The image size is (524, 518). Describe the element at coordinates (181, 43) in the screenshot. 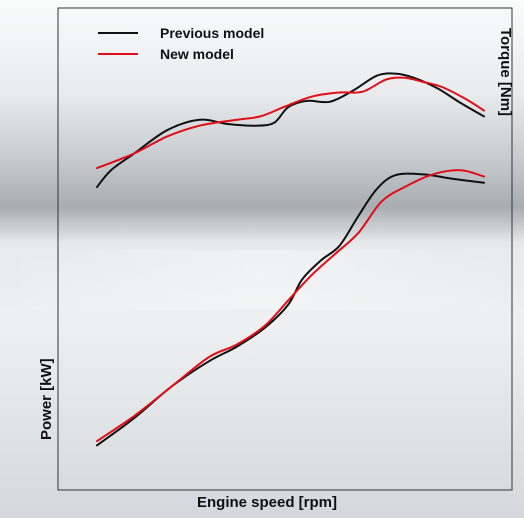

I see `legend: Previous model New model` at that location.